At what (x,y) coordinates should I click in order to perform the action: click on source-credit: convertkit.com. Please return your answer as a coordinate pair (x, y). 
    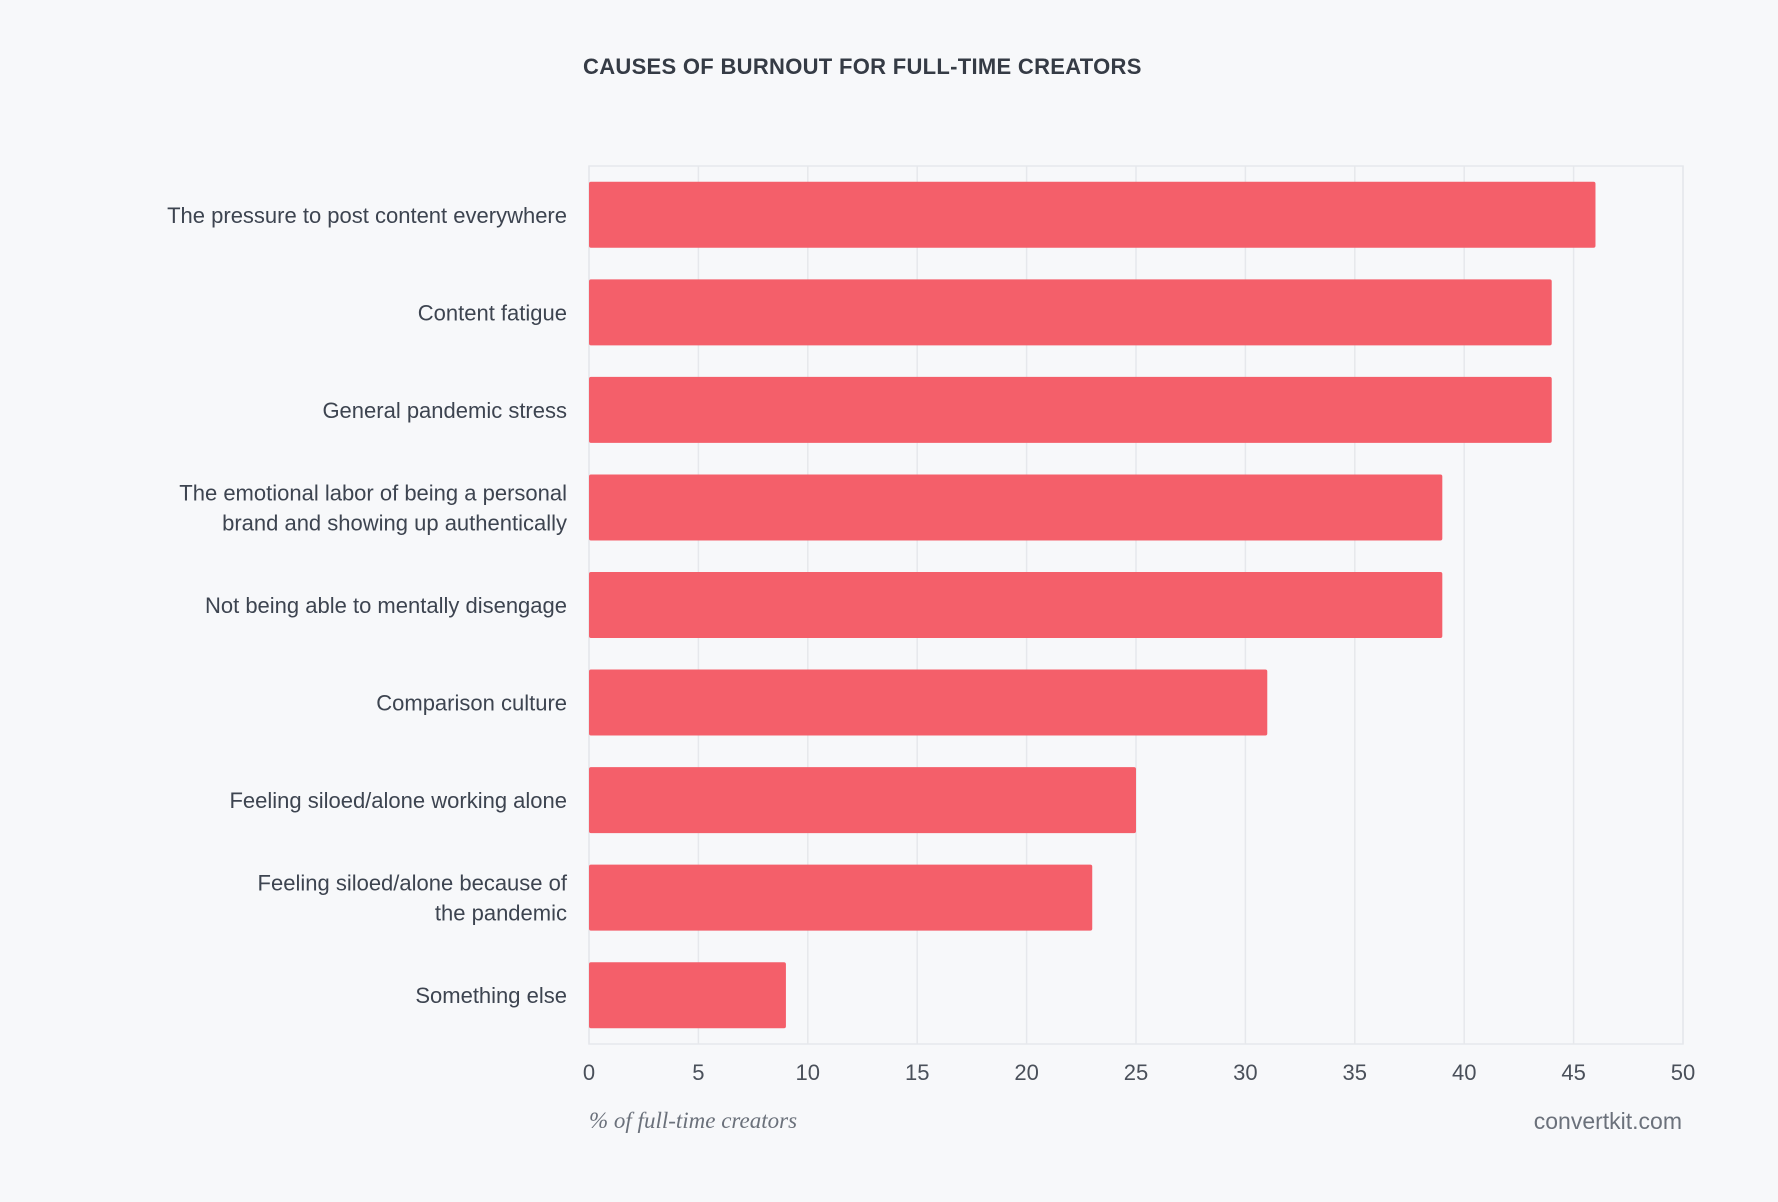
    Looking at the image, I should click on (1607, 1121).